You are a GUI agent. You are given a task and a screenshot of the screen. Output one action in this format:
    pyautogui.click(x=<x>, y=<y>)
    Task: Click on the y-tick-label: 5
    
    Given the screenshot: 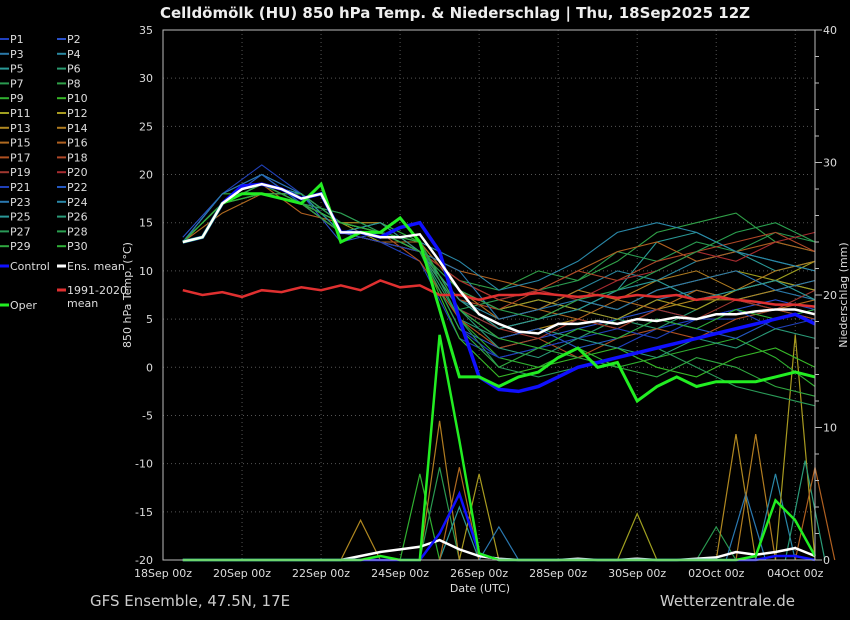 What is the action you would take?
    pyautogui.click(x=149, y=319)
    